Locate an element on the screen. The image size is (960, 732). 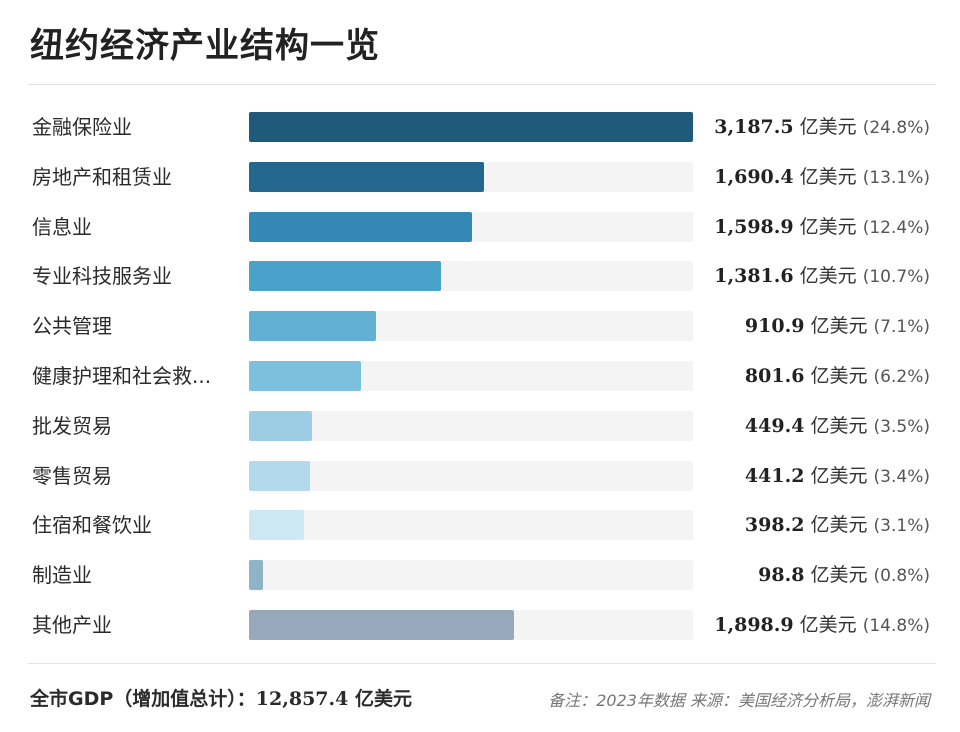
gdp-total-label: 全市GDP（增加值总计）： is located at coordinates (143, 699).